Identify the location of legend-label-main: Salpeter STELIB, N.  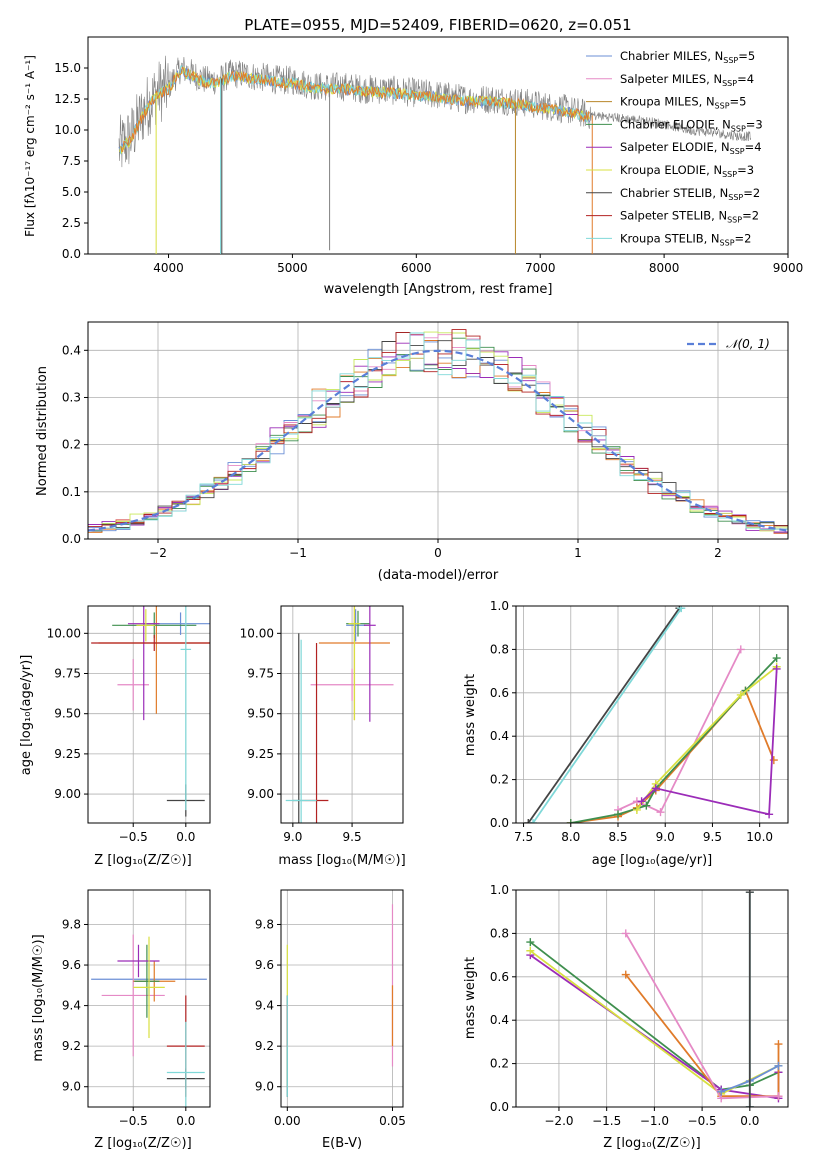
(673, 216).